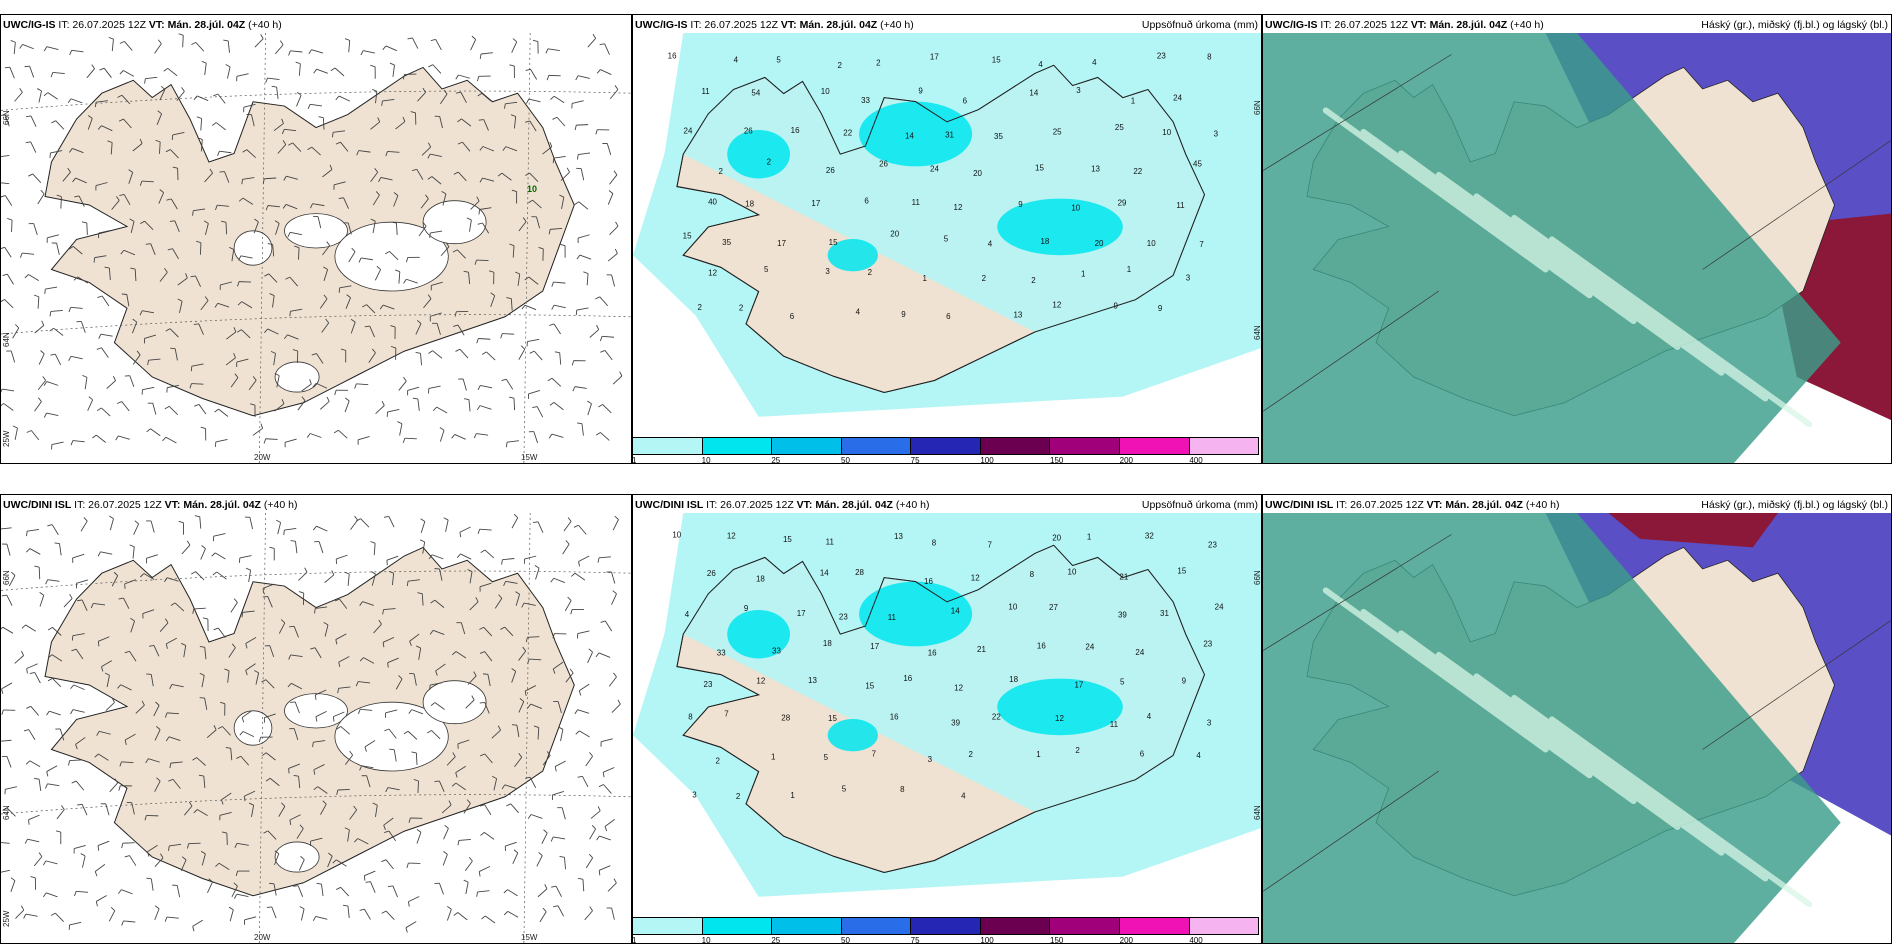 The height and width of the screenshot is (950, 1900). Describe the element at coordinates (1197, 163) in the screenshot. I see `precip-value-label: 45` at that location.